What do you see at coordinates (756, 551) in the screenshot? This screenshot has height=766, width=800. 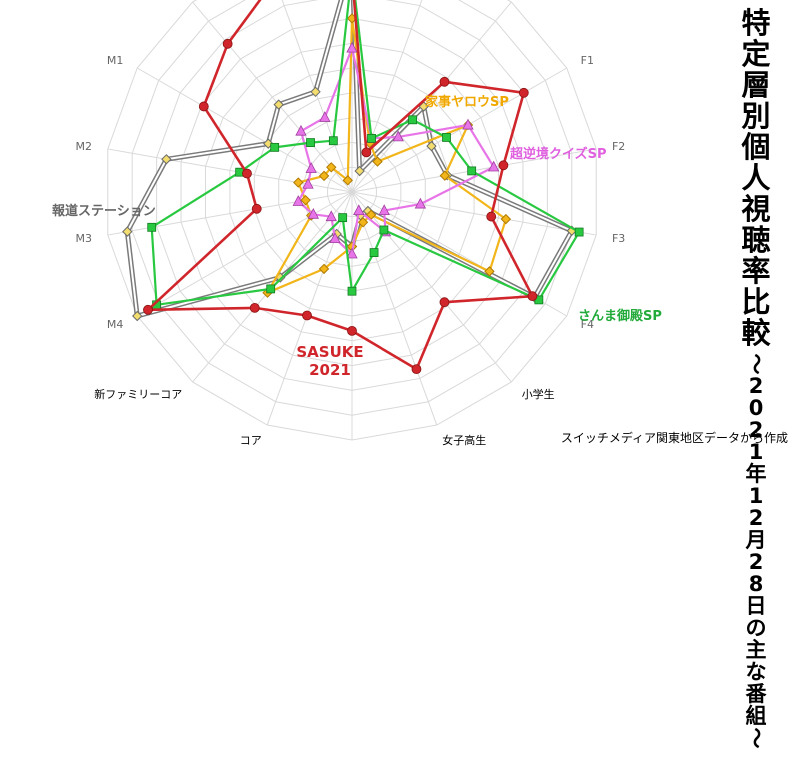 I see `chart-subtitle: 〜 2 0 2 1 年 1 2 月 2 8 日の主な番組〜` at bounding box center [756, 551].